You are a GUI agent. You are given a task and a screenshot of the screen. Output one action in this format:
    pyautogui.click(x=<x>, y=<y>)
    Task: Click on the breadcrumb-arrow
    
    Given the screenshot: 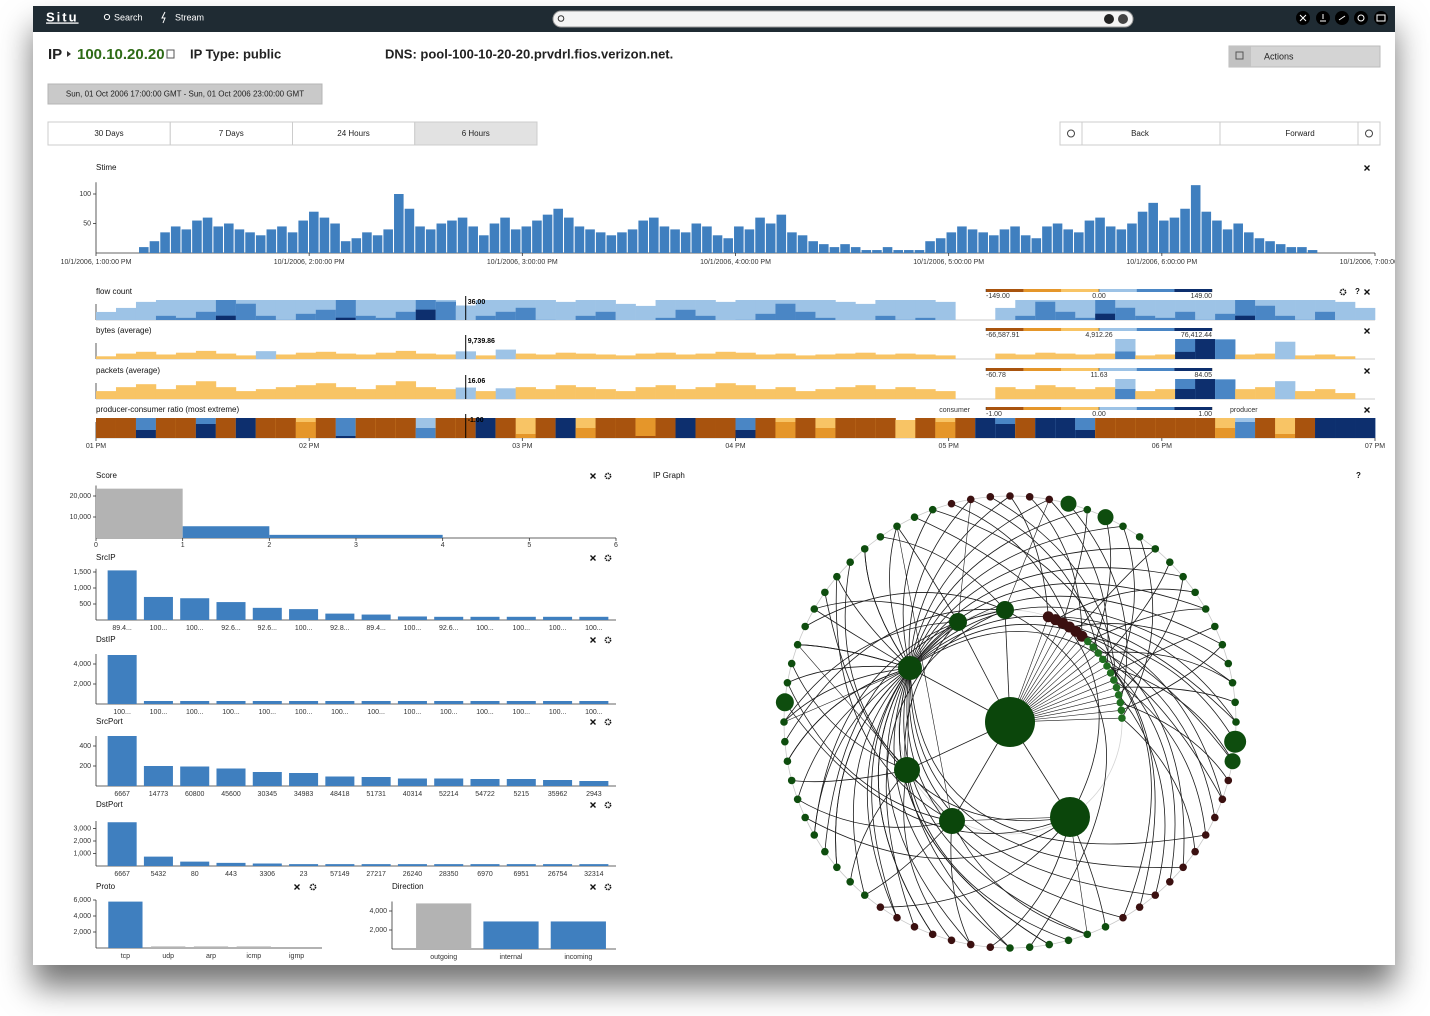 What is the action you would take?
    pyautogui.click(x=69, y=54)
    